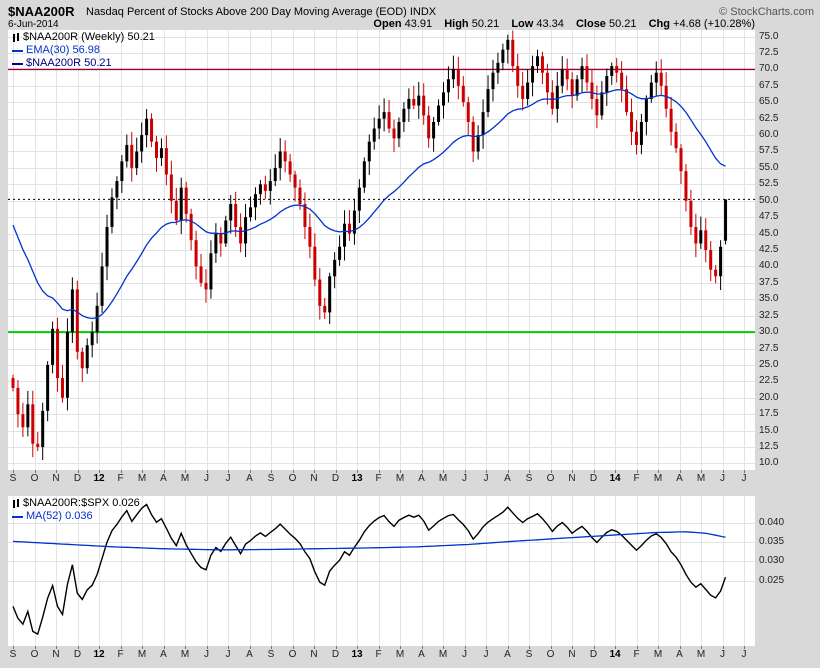 The image size is (820, 668). I want to click on last-value-legend: $NAA200R 50.21, so click(69, 63).